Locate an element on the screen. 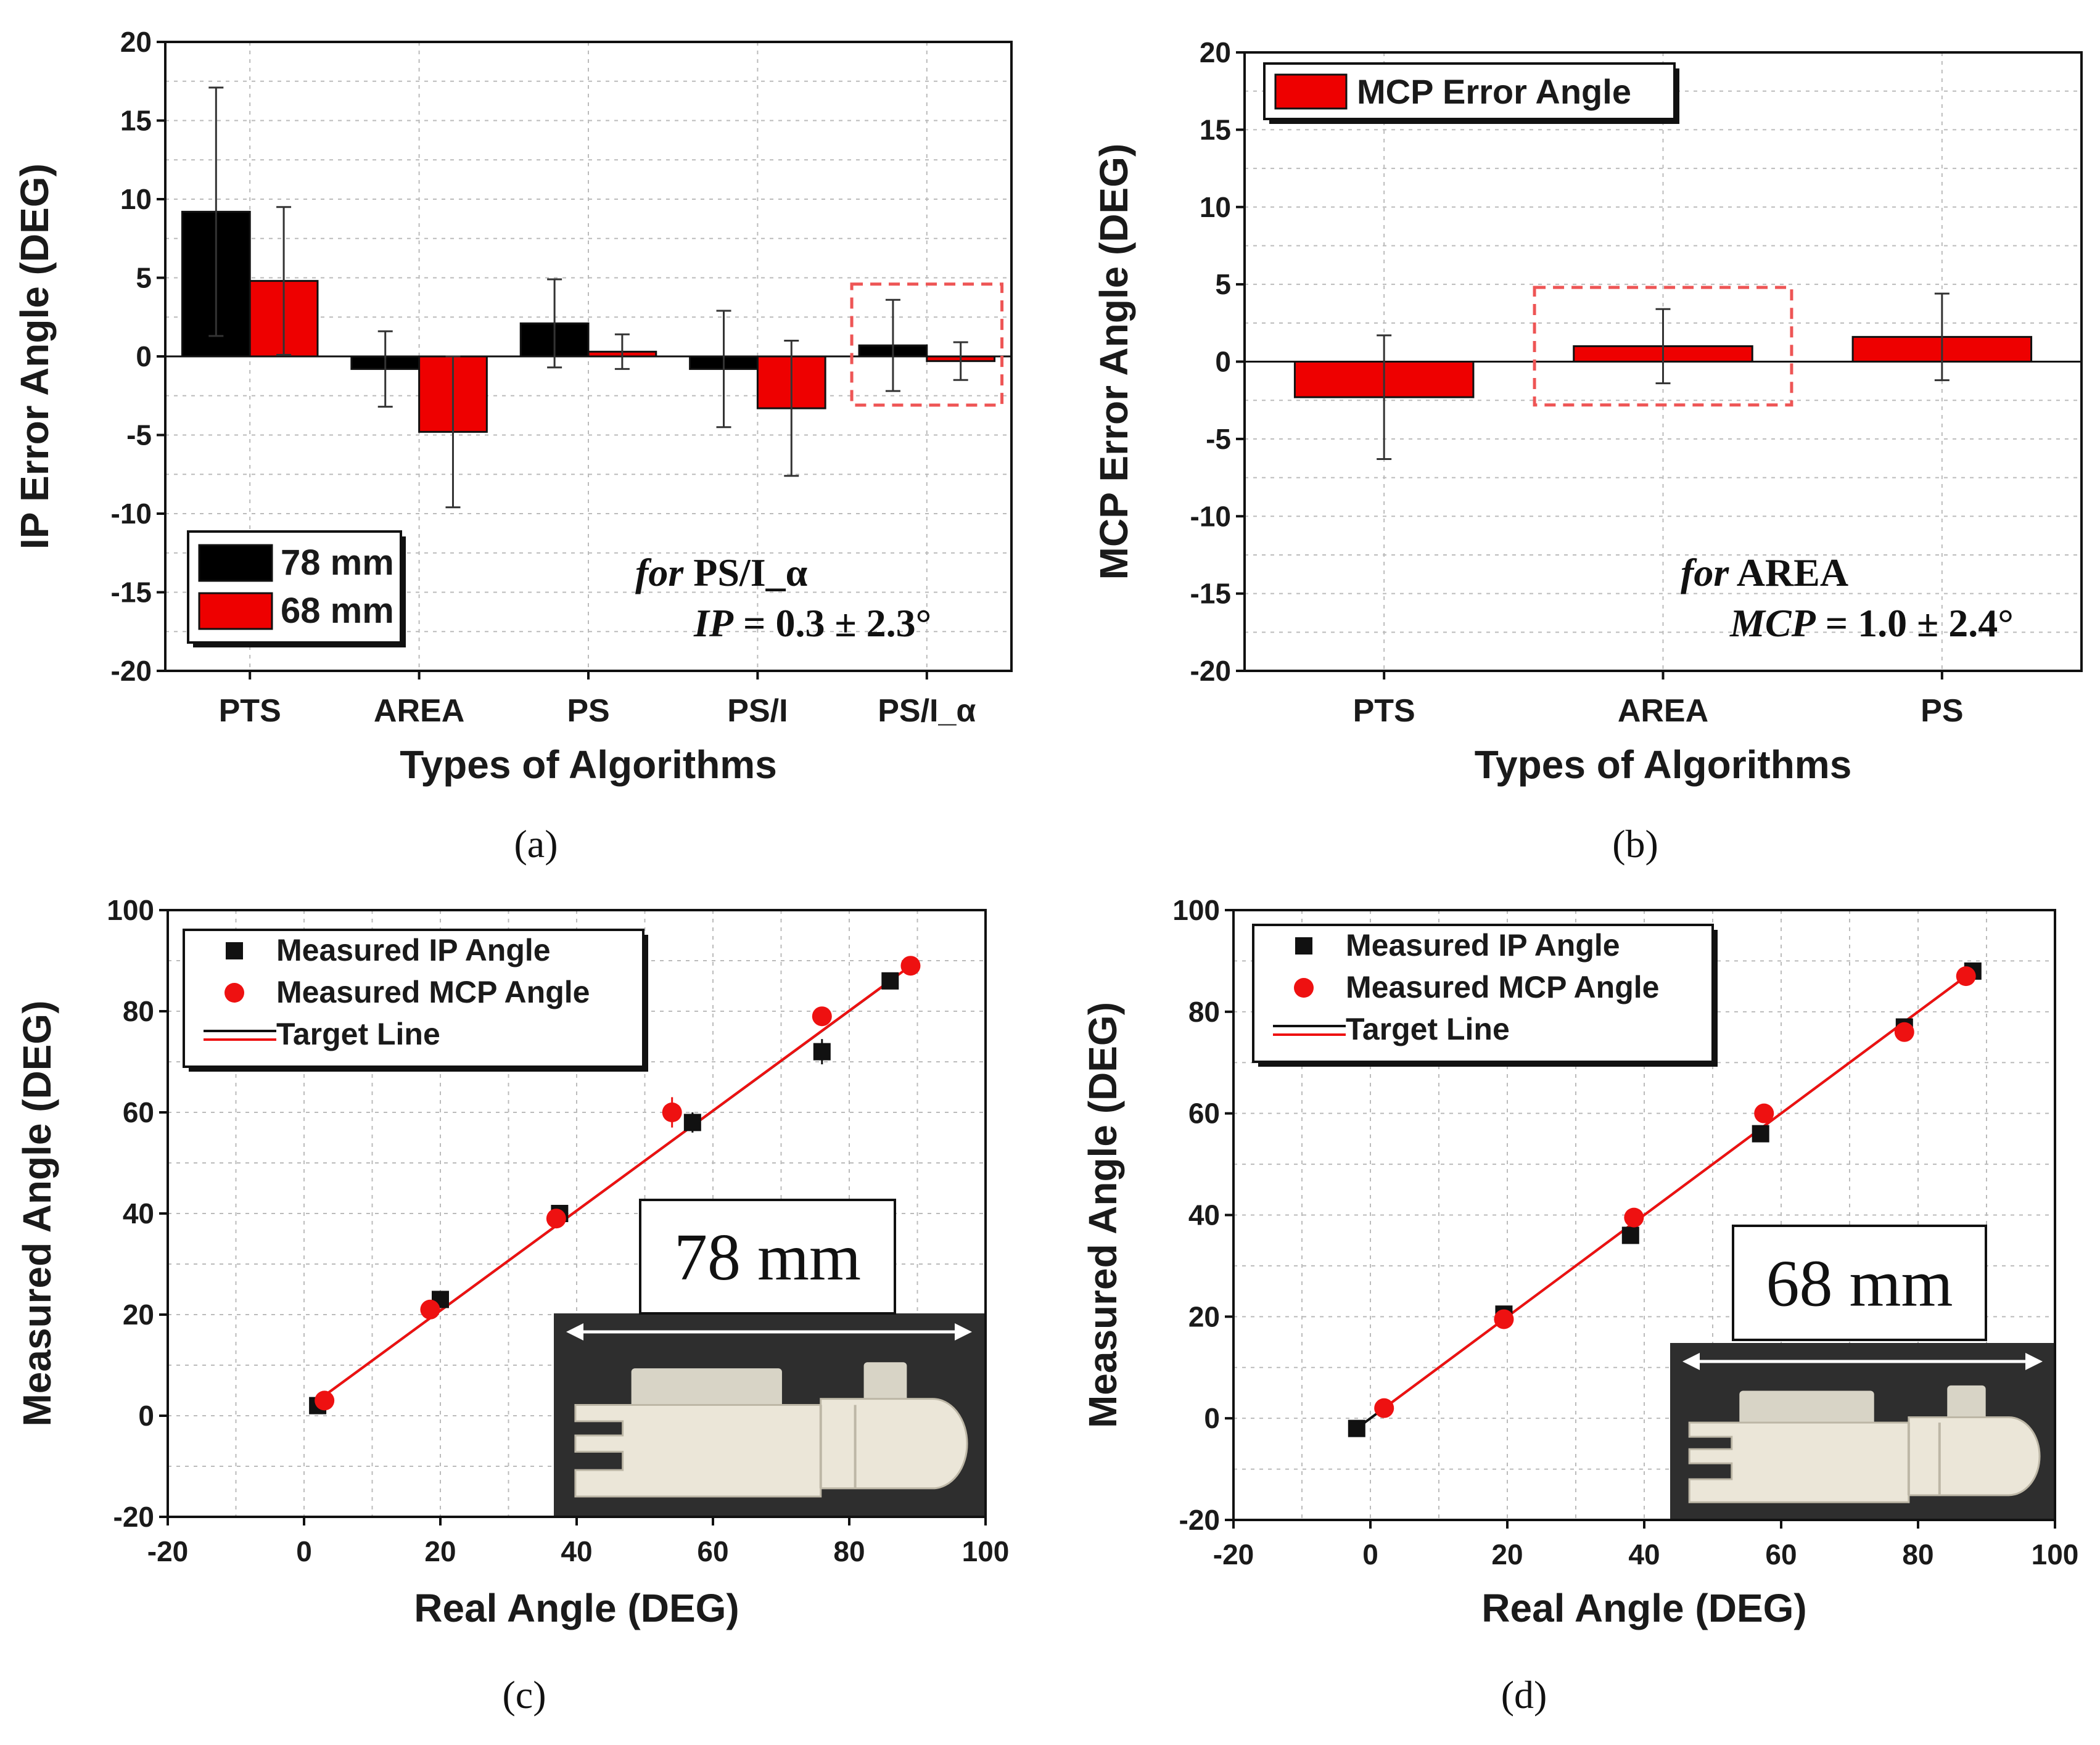  panel-label: (a) is located at coordinates (536, 844).